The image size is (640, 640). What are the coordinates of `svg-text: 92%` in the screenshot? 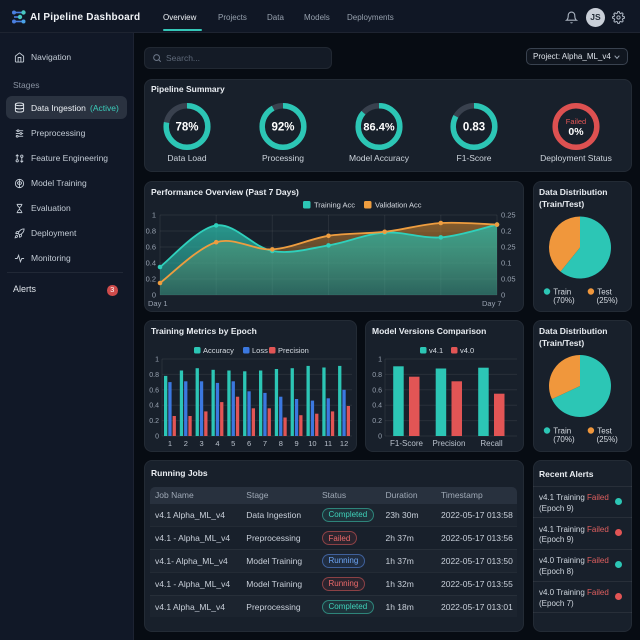 It's located at (282, 128).